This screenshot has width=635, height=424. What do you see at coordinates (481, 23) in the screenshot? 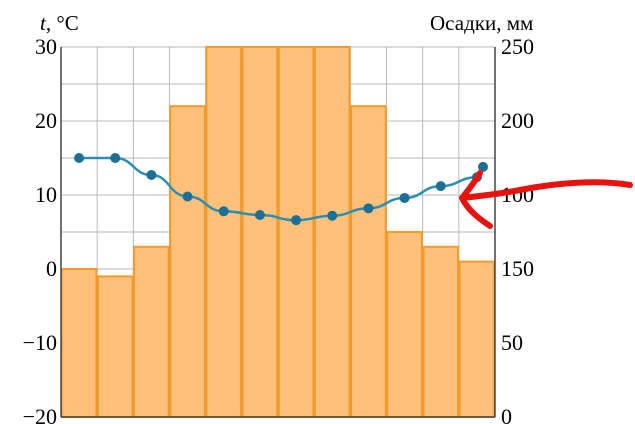
I see `right-axis-title: Осадки, мм` at bounding box center [481, 23].